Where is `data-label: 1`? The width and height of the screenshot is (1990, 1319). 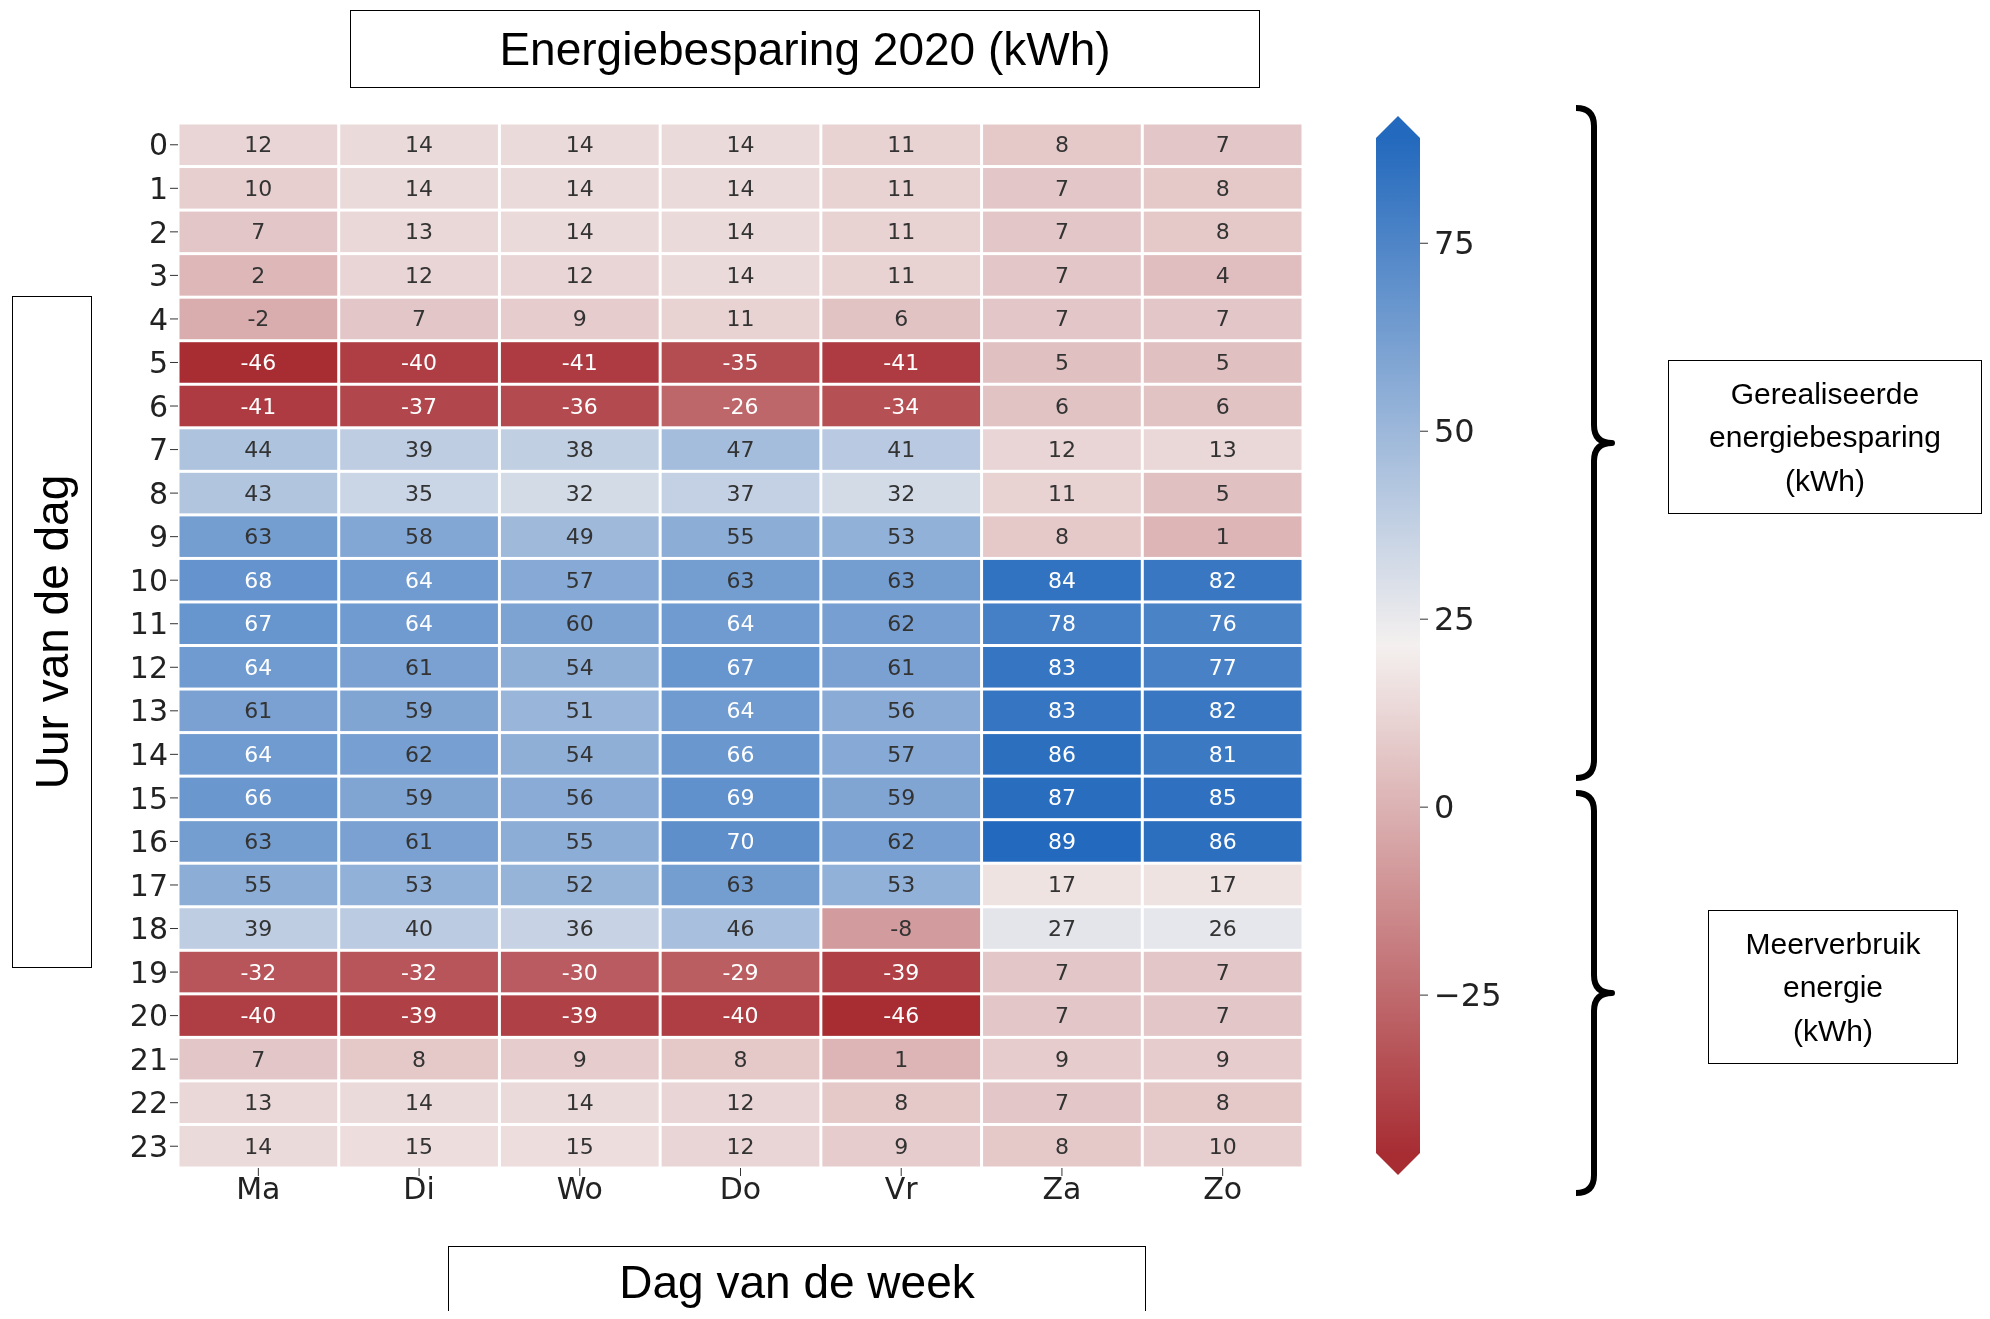 data-label: 1 is located at coordinates (1222, 537).